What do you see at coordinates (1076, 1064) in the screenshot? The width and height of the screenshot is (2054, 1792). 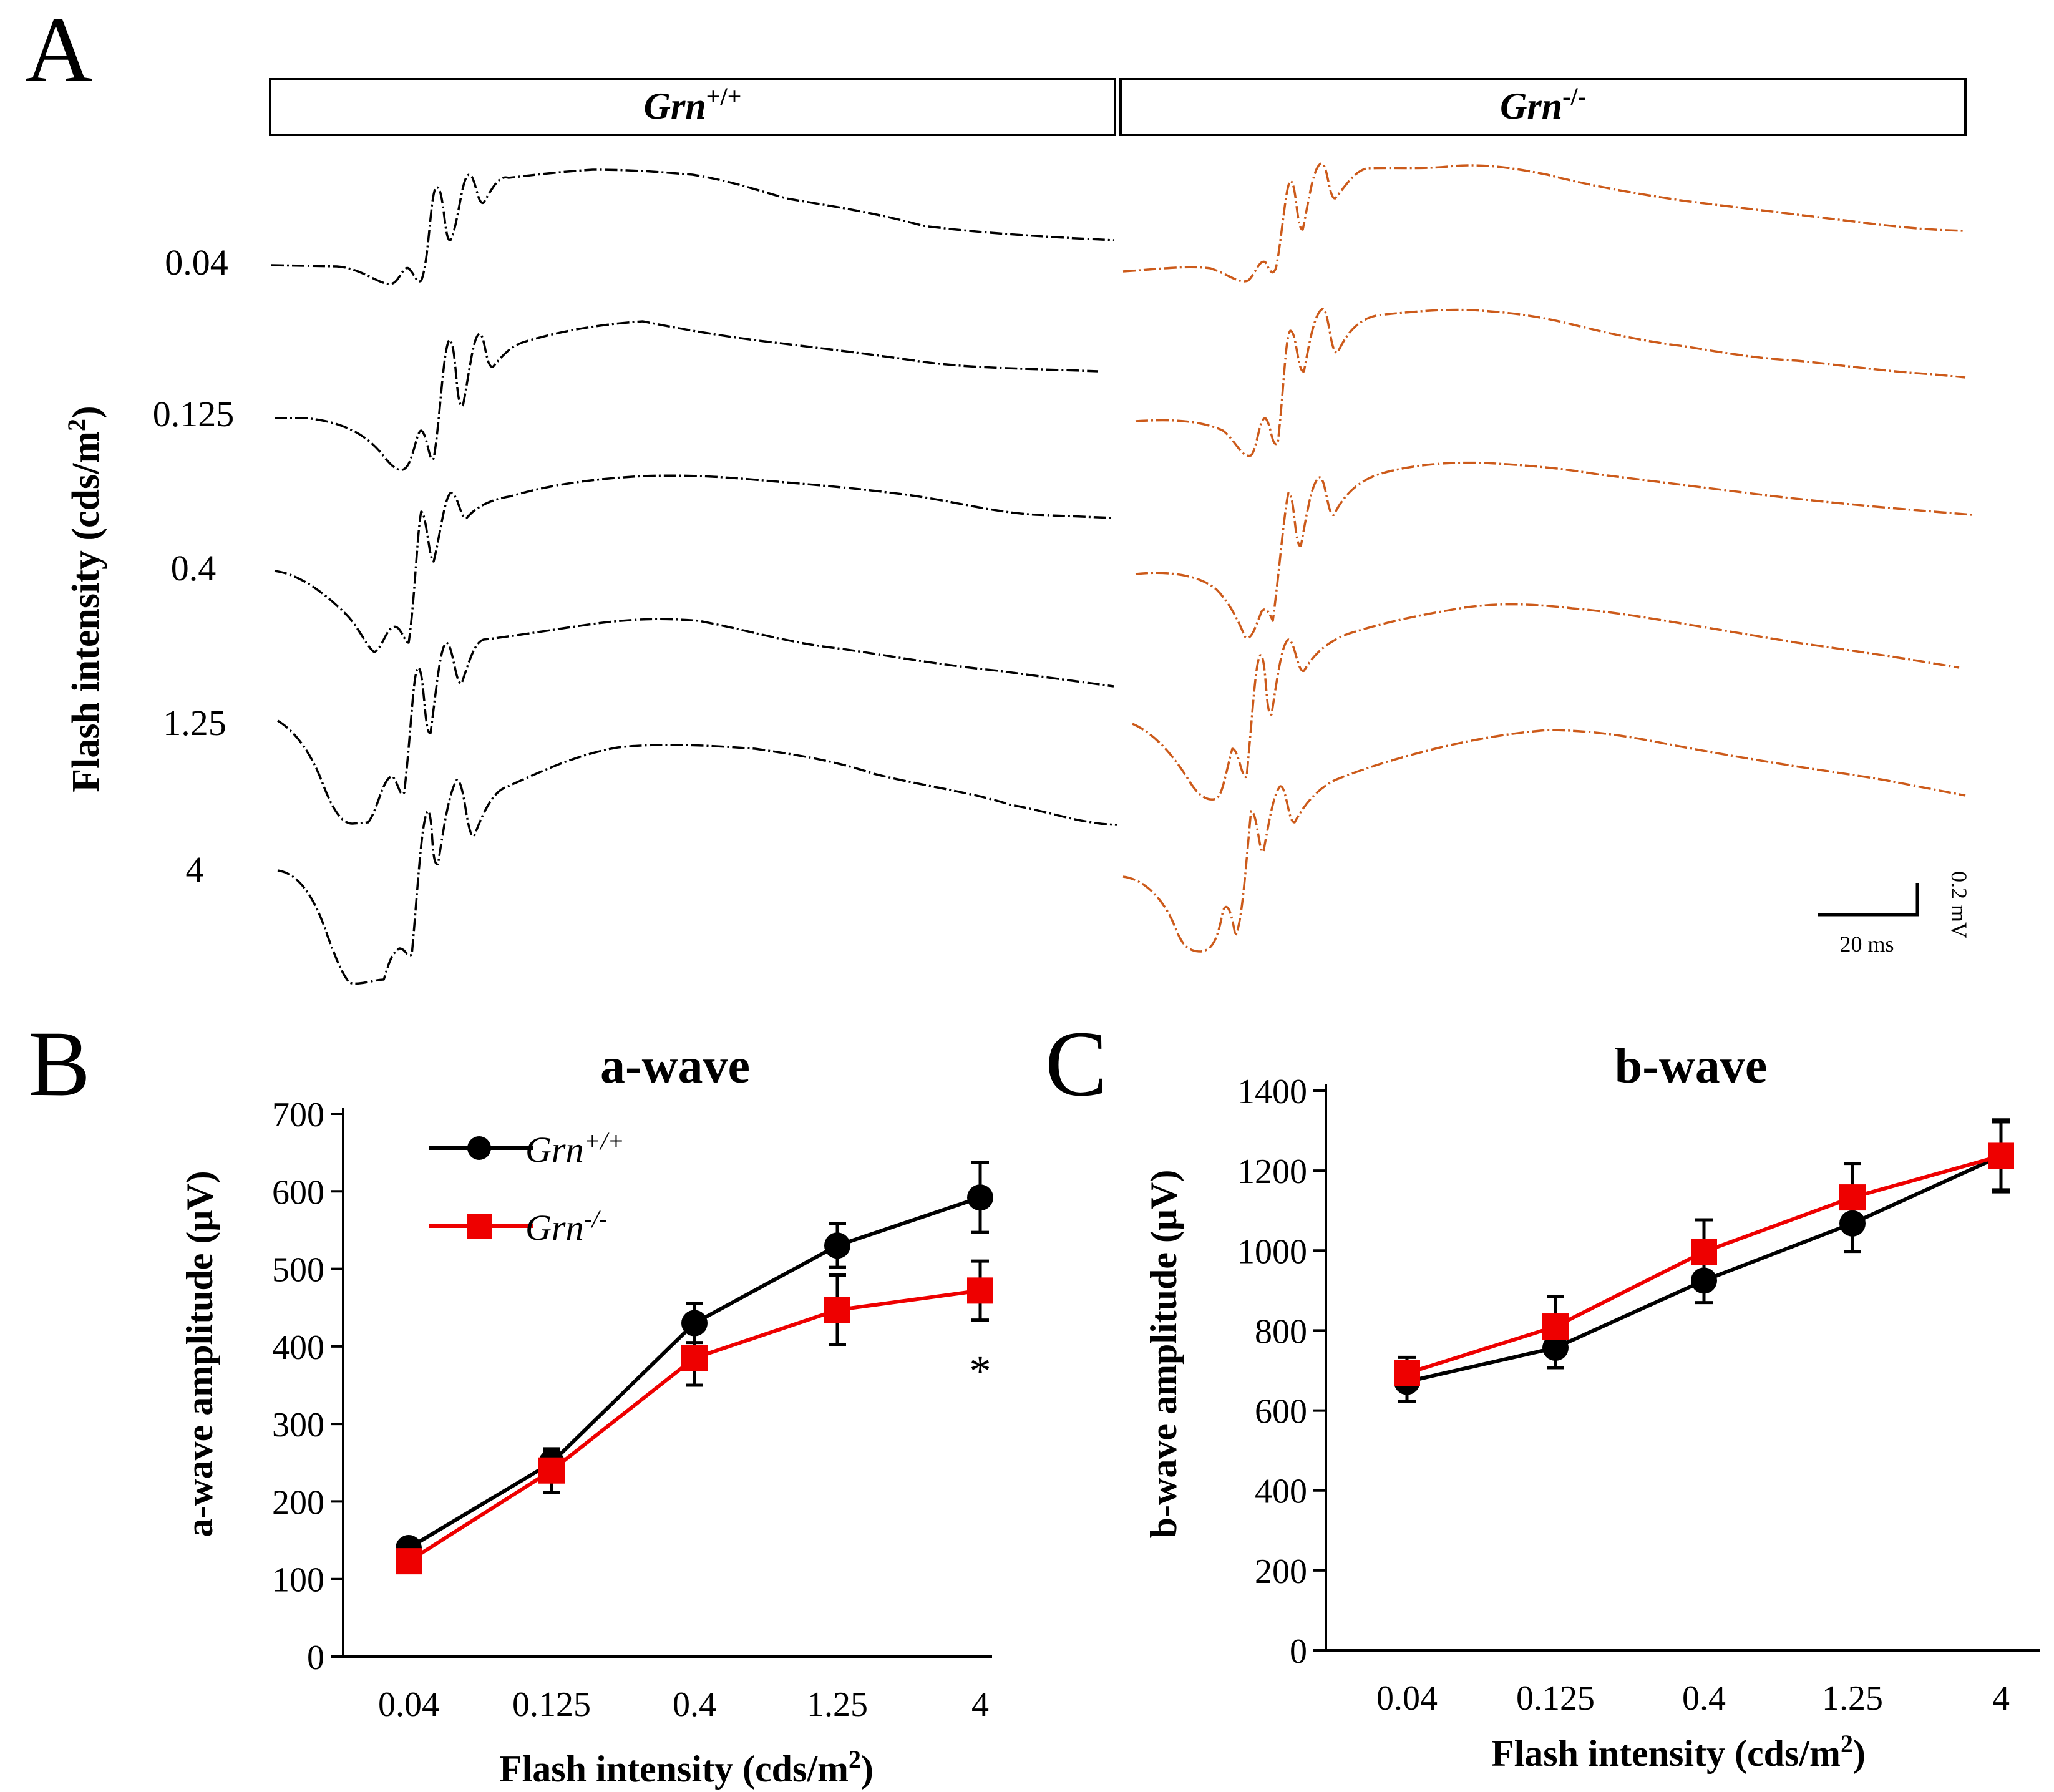 I see `panel-c-letter: C` at bounding box center [1076, 1064].